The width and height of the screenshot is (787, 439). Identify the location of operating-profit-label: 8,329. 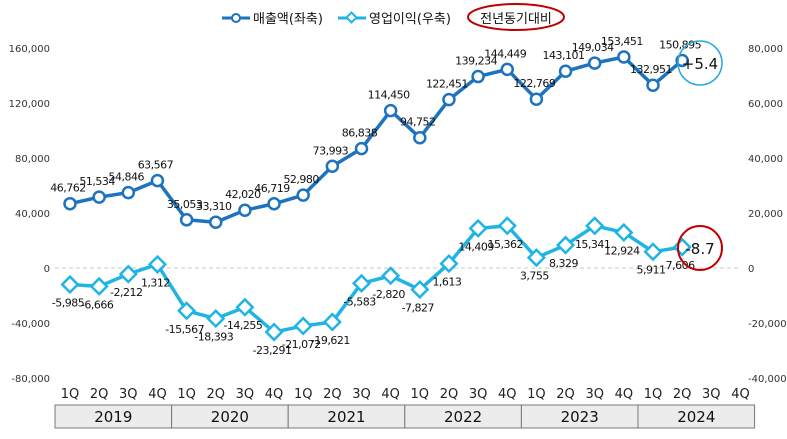
(563, 263).